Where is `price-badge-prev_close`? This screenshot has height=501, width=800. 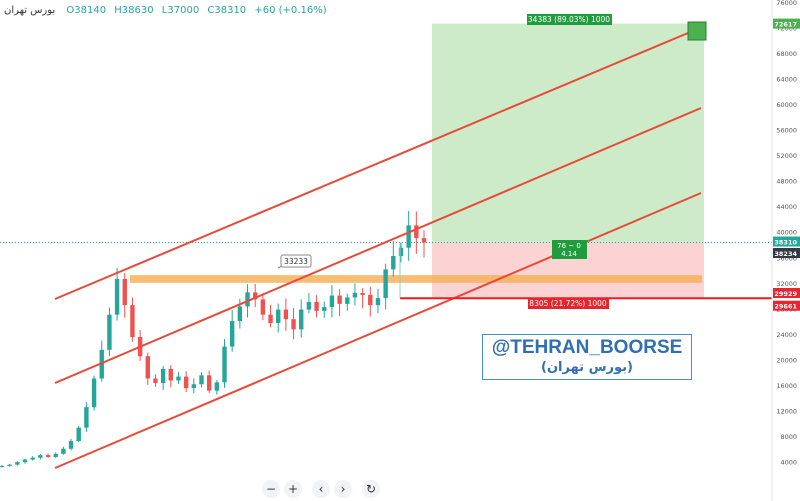 price-badge-prev_close is located at coordinates (786, 253).